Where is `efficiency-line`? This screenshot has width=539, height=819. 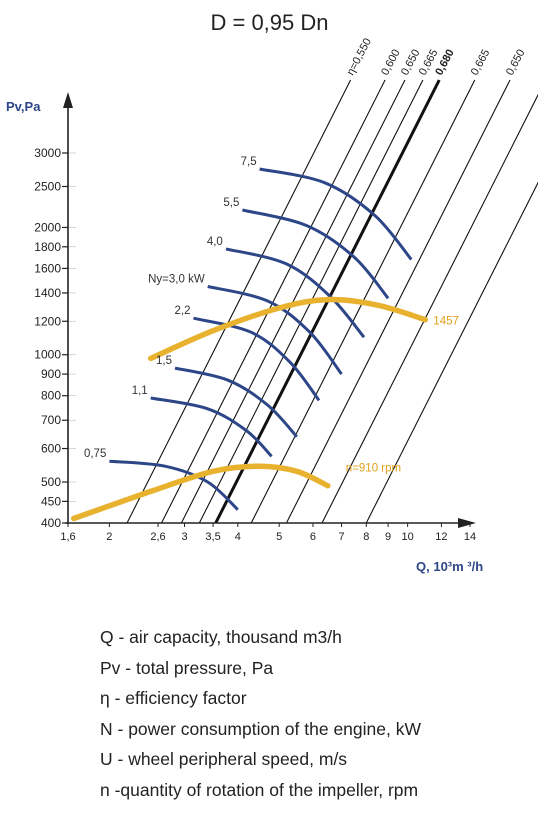
efficiency-line is located at coordinates (451, 352).